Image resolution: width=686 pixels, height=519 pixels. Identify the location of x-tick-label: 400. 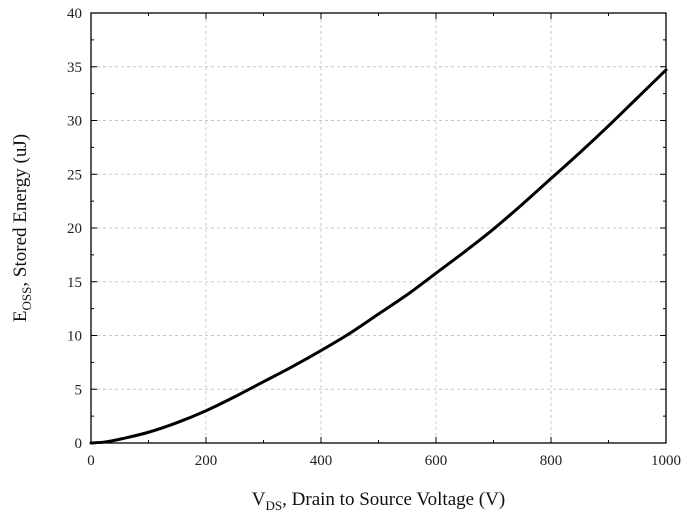
(321, 461).